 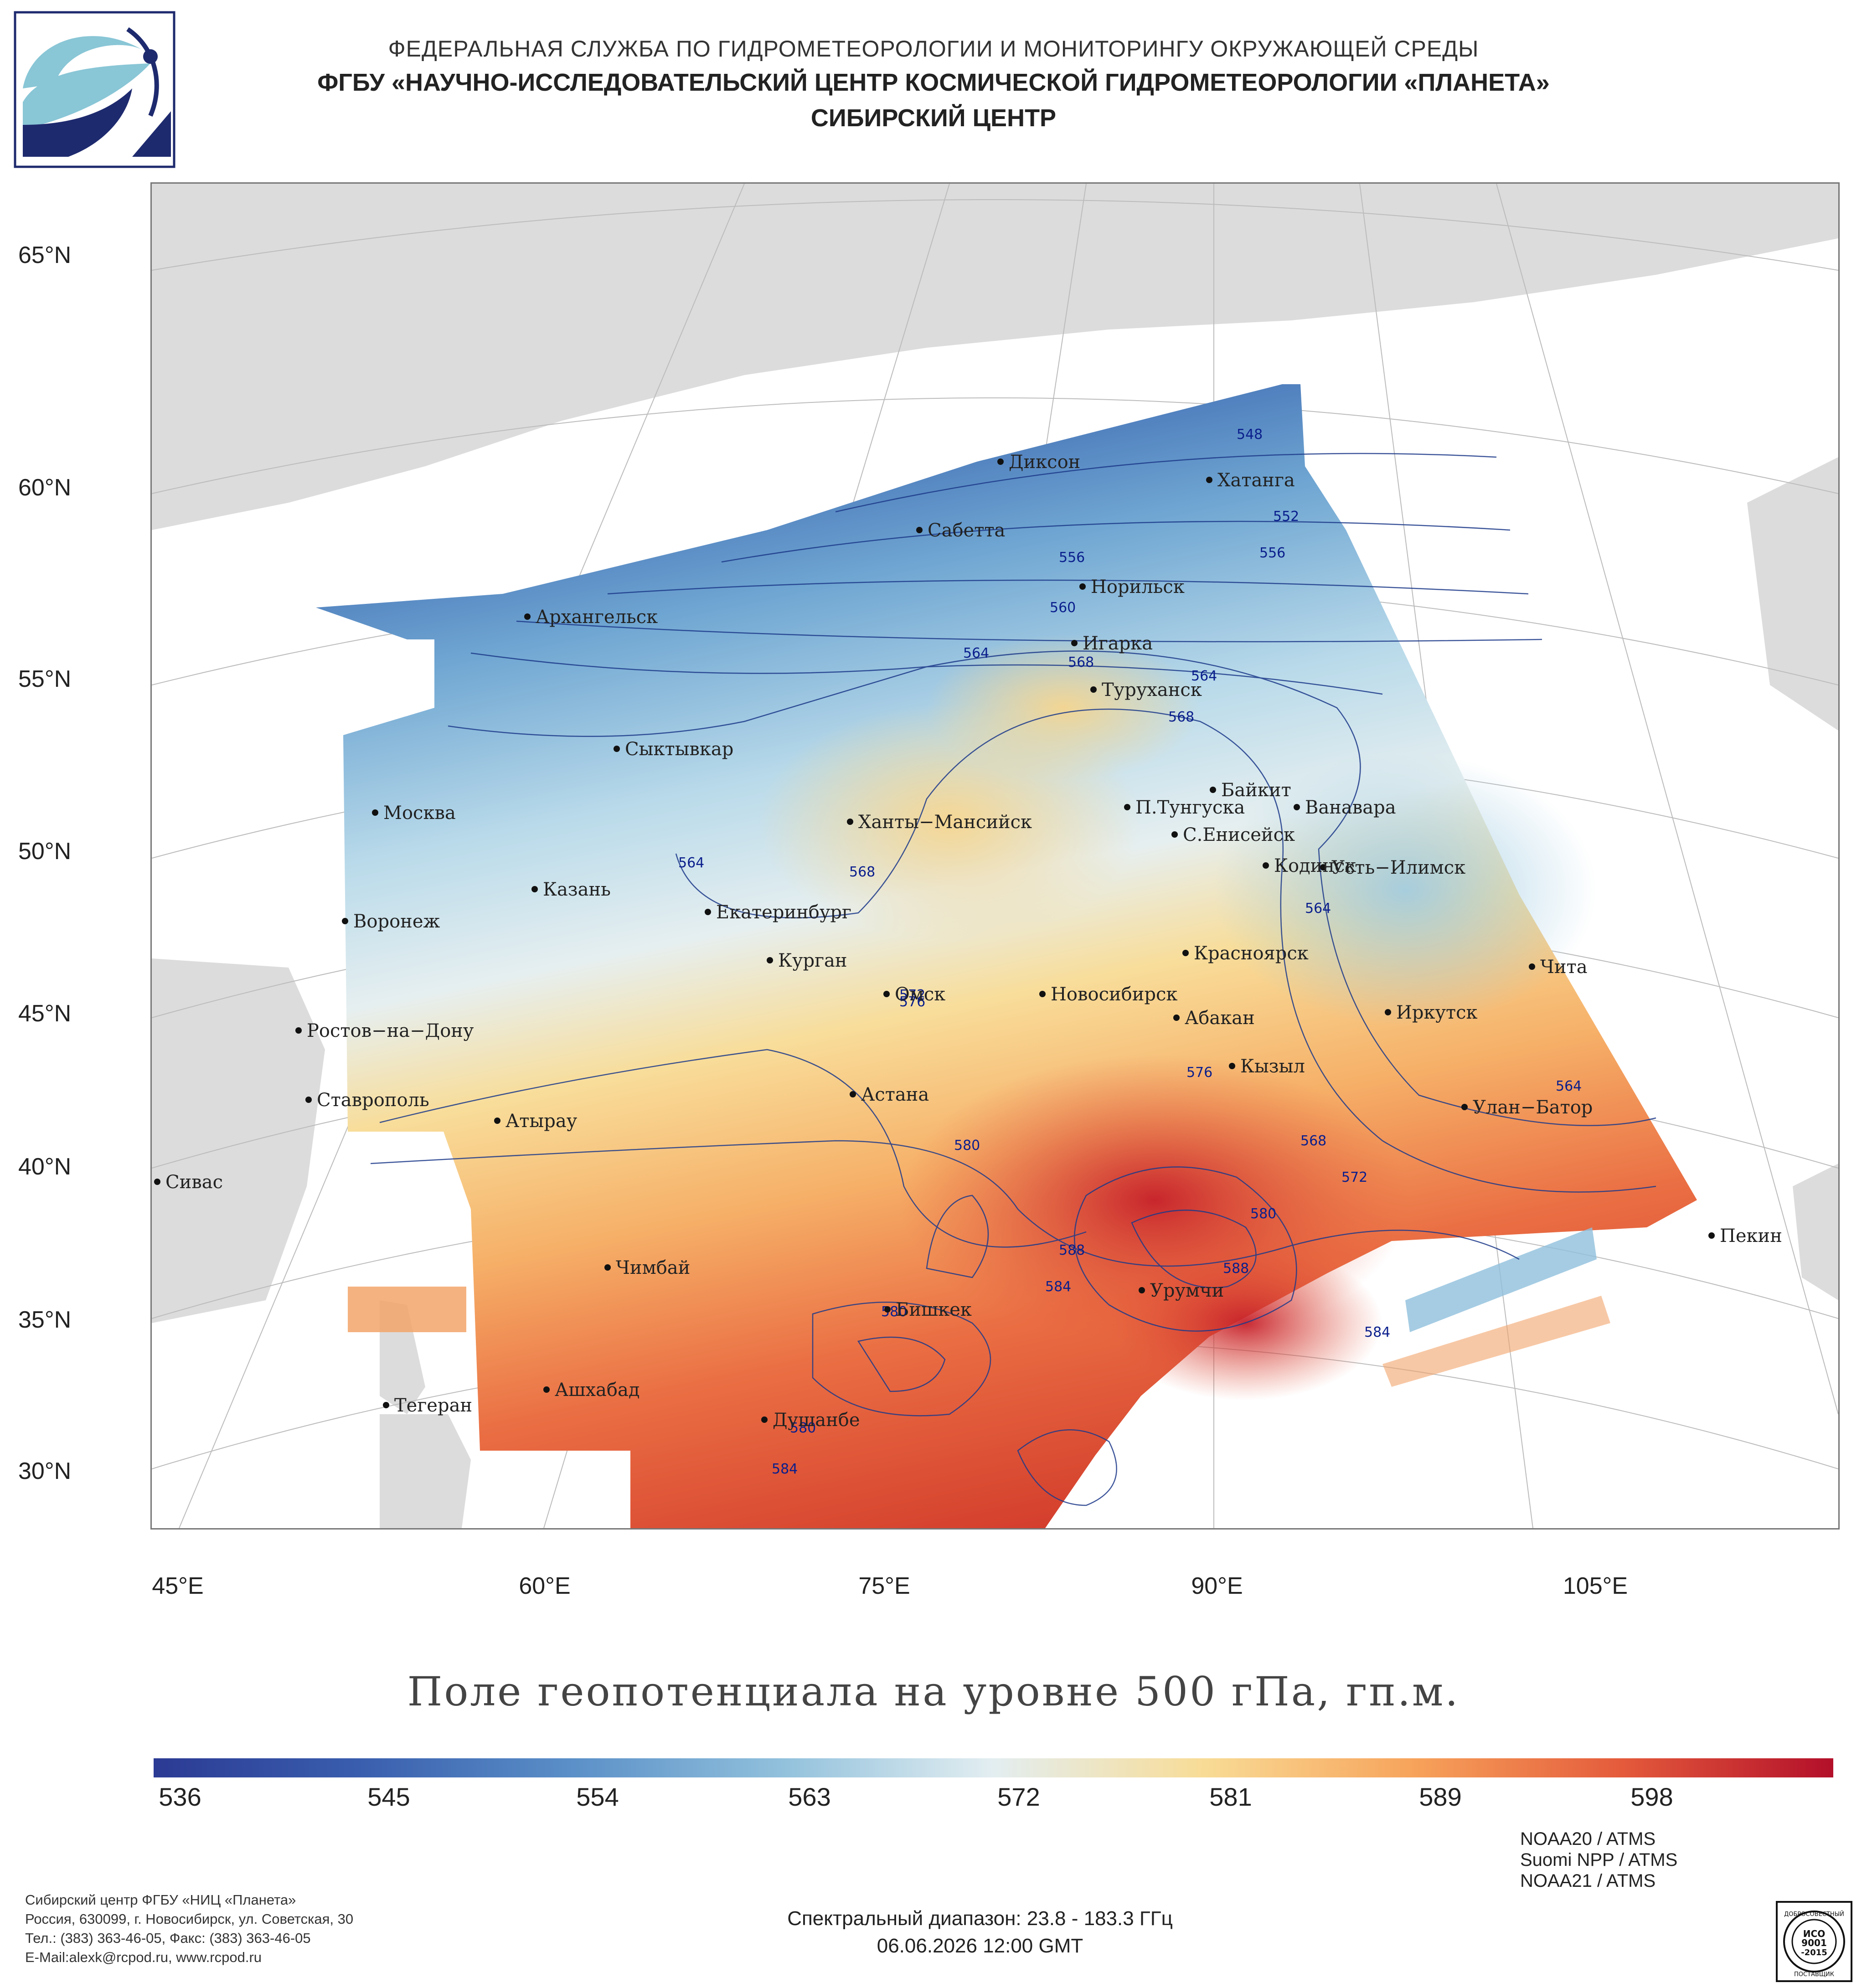 I want to click on city-label: Архангельск, so click(x=597, y=618).